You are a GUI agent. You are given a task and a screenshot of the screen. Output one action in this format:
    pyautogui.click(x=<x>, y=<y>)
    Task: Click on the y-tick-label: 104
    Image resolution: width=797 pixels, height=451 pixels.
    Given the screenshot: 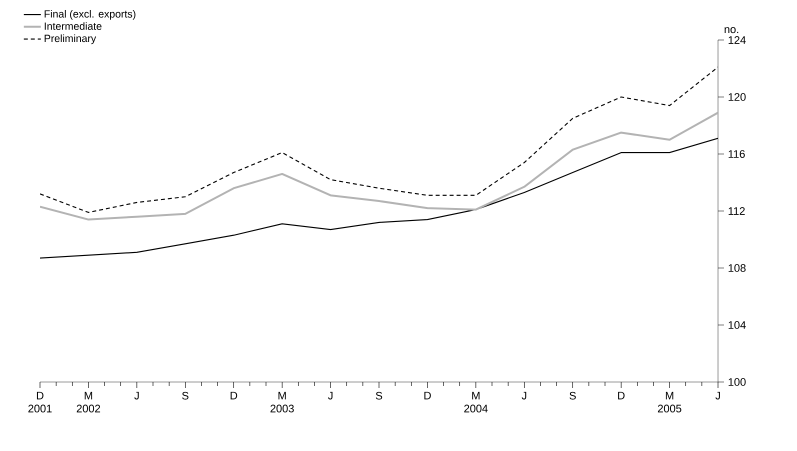 What is the action you would take?
    pyautogui.click(x=737, y=325)
    